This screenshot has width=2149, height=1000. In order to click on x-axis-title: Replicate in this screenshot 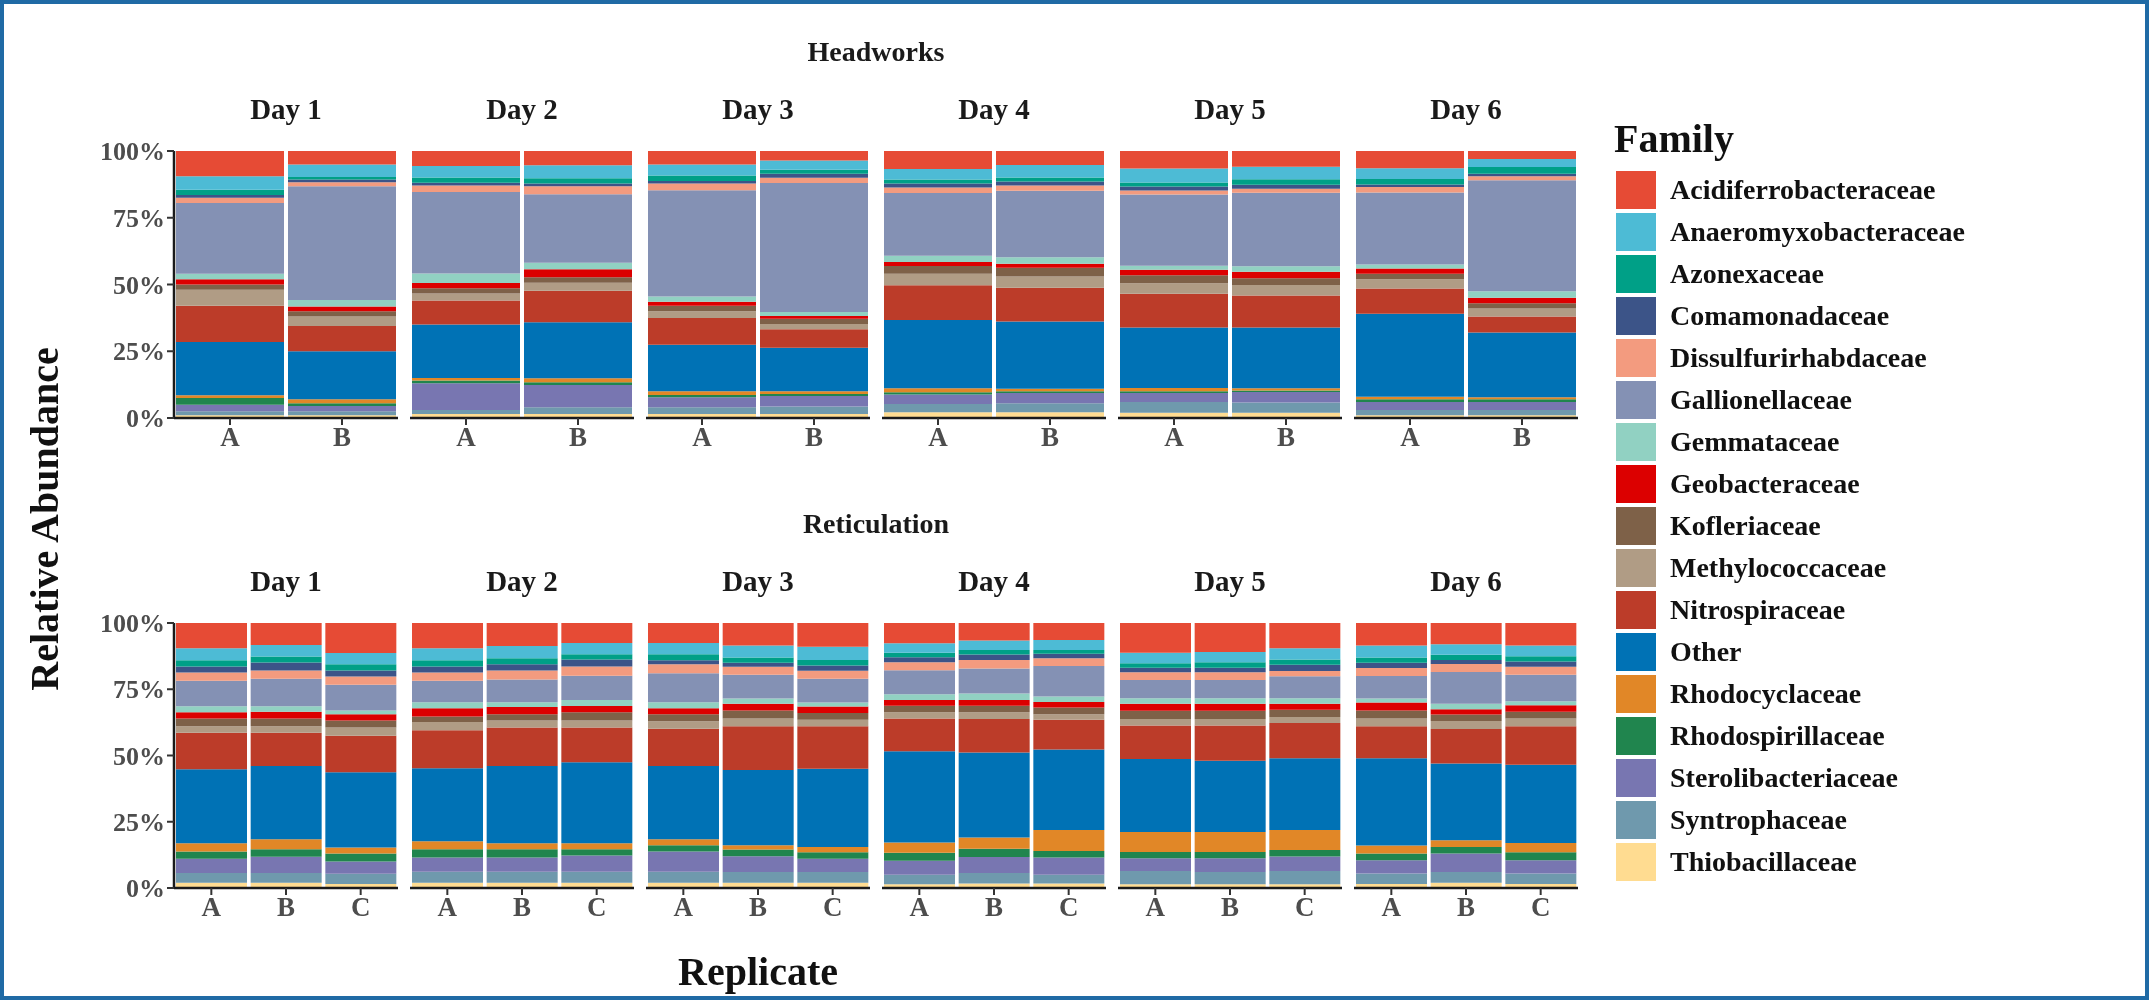, I will do `click(758, 972)`.